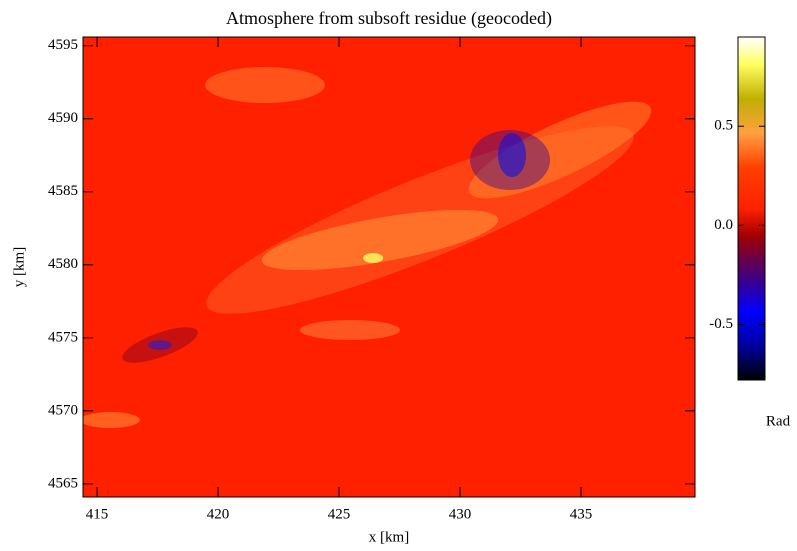  What do you see at coordinates (389, 537) in the screenshot?
I see `x-axis-label: x [km]` at bounding box center [389, 537].